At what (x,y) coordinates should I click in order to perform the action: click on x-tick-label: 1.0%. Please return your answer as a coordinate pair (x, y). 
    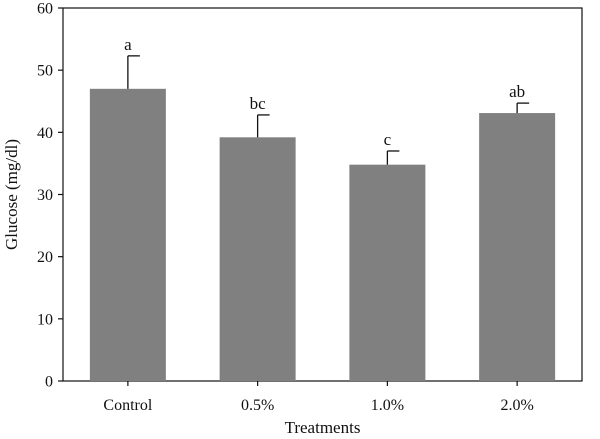
    Looking at the image, I should click on (387, 405).